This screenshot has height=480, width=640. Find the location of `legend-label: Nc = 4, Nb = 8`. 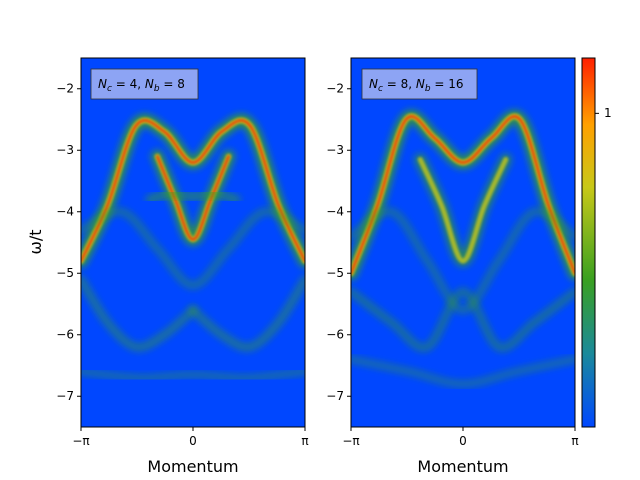

legend-label: Nc = 4, Nb = 8 is located at coordinates (141, 85).